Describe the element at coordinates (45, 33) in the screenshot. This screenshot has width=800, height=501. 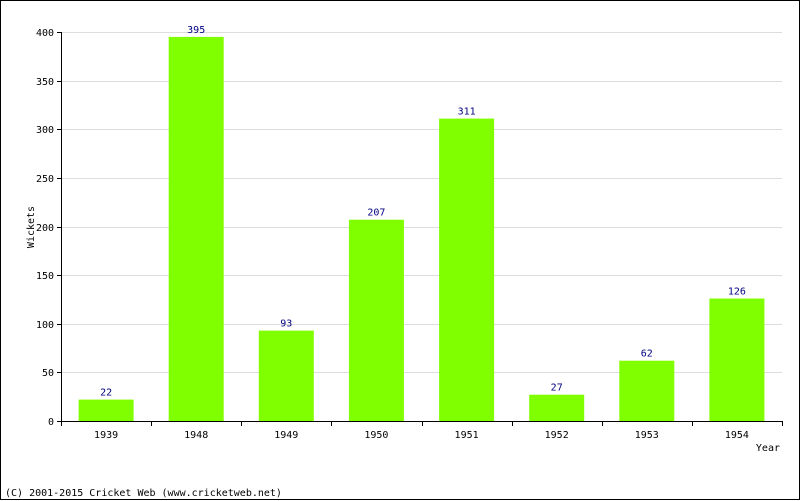
I see `y-tick-label: 400` at that location.